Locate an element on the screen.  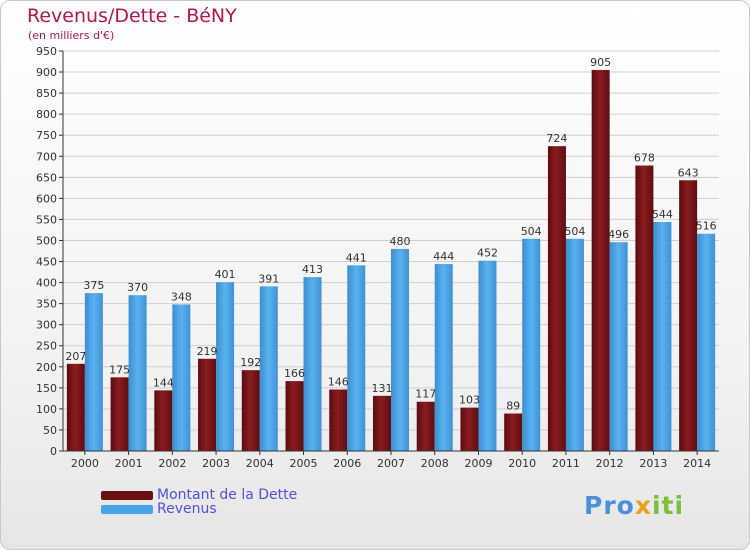
x-tick-label: 2007 is located at coordinates (391, 463).